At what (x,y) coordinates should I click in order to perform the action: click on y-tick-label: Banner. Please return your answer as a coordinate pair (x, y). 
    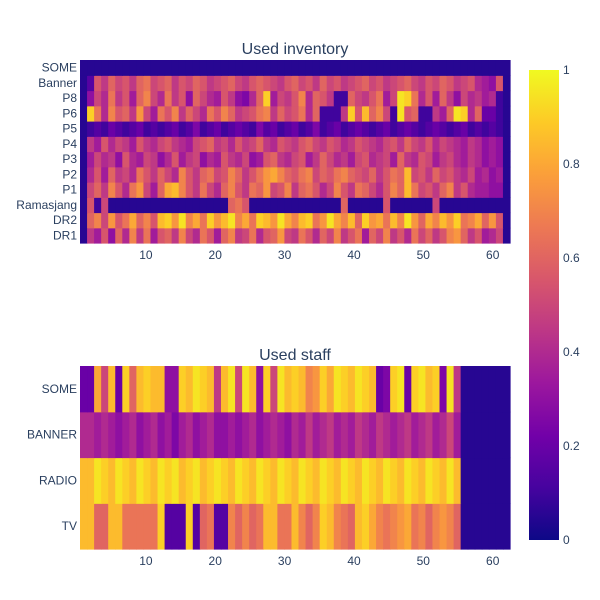
    Looking at the image, I should click on (57, 83).